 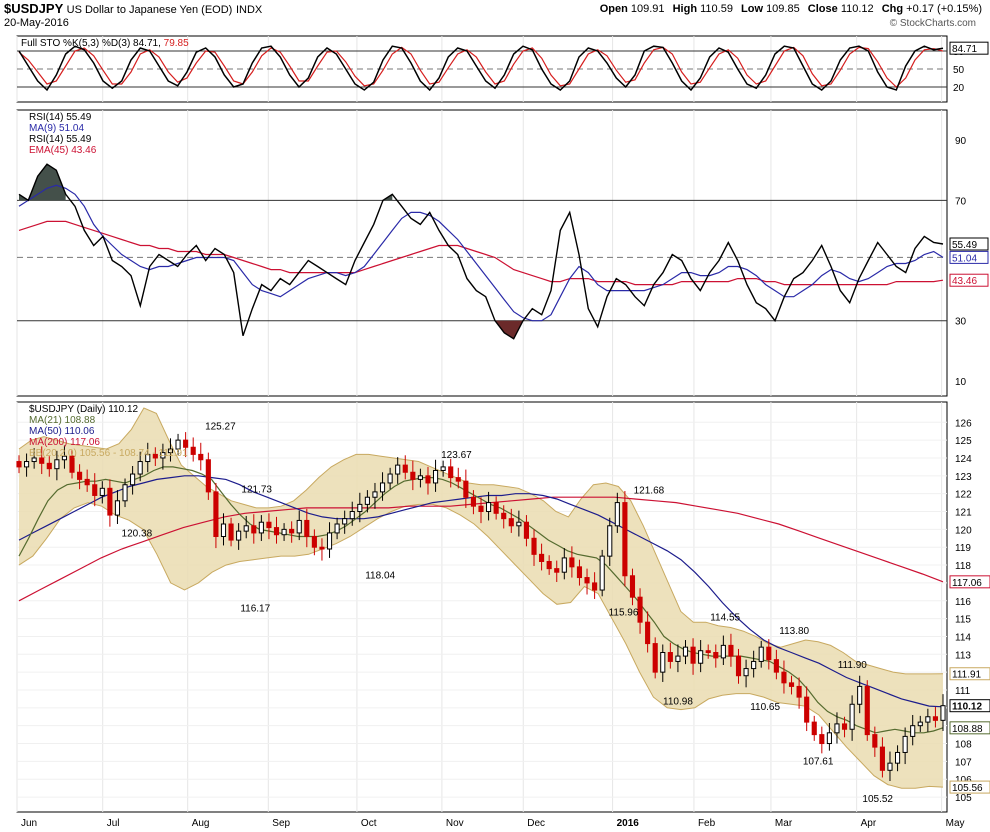 I want to click on price-value-box, so click(x=969, y=674).